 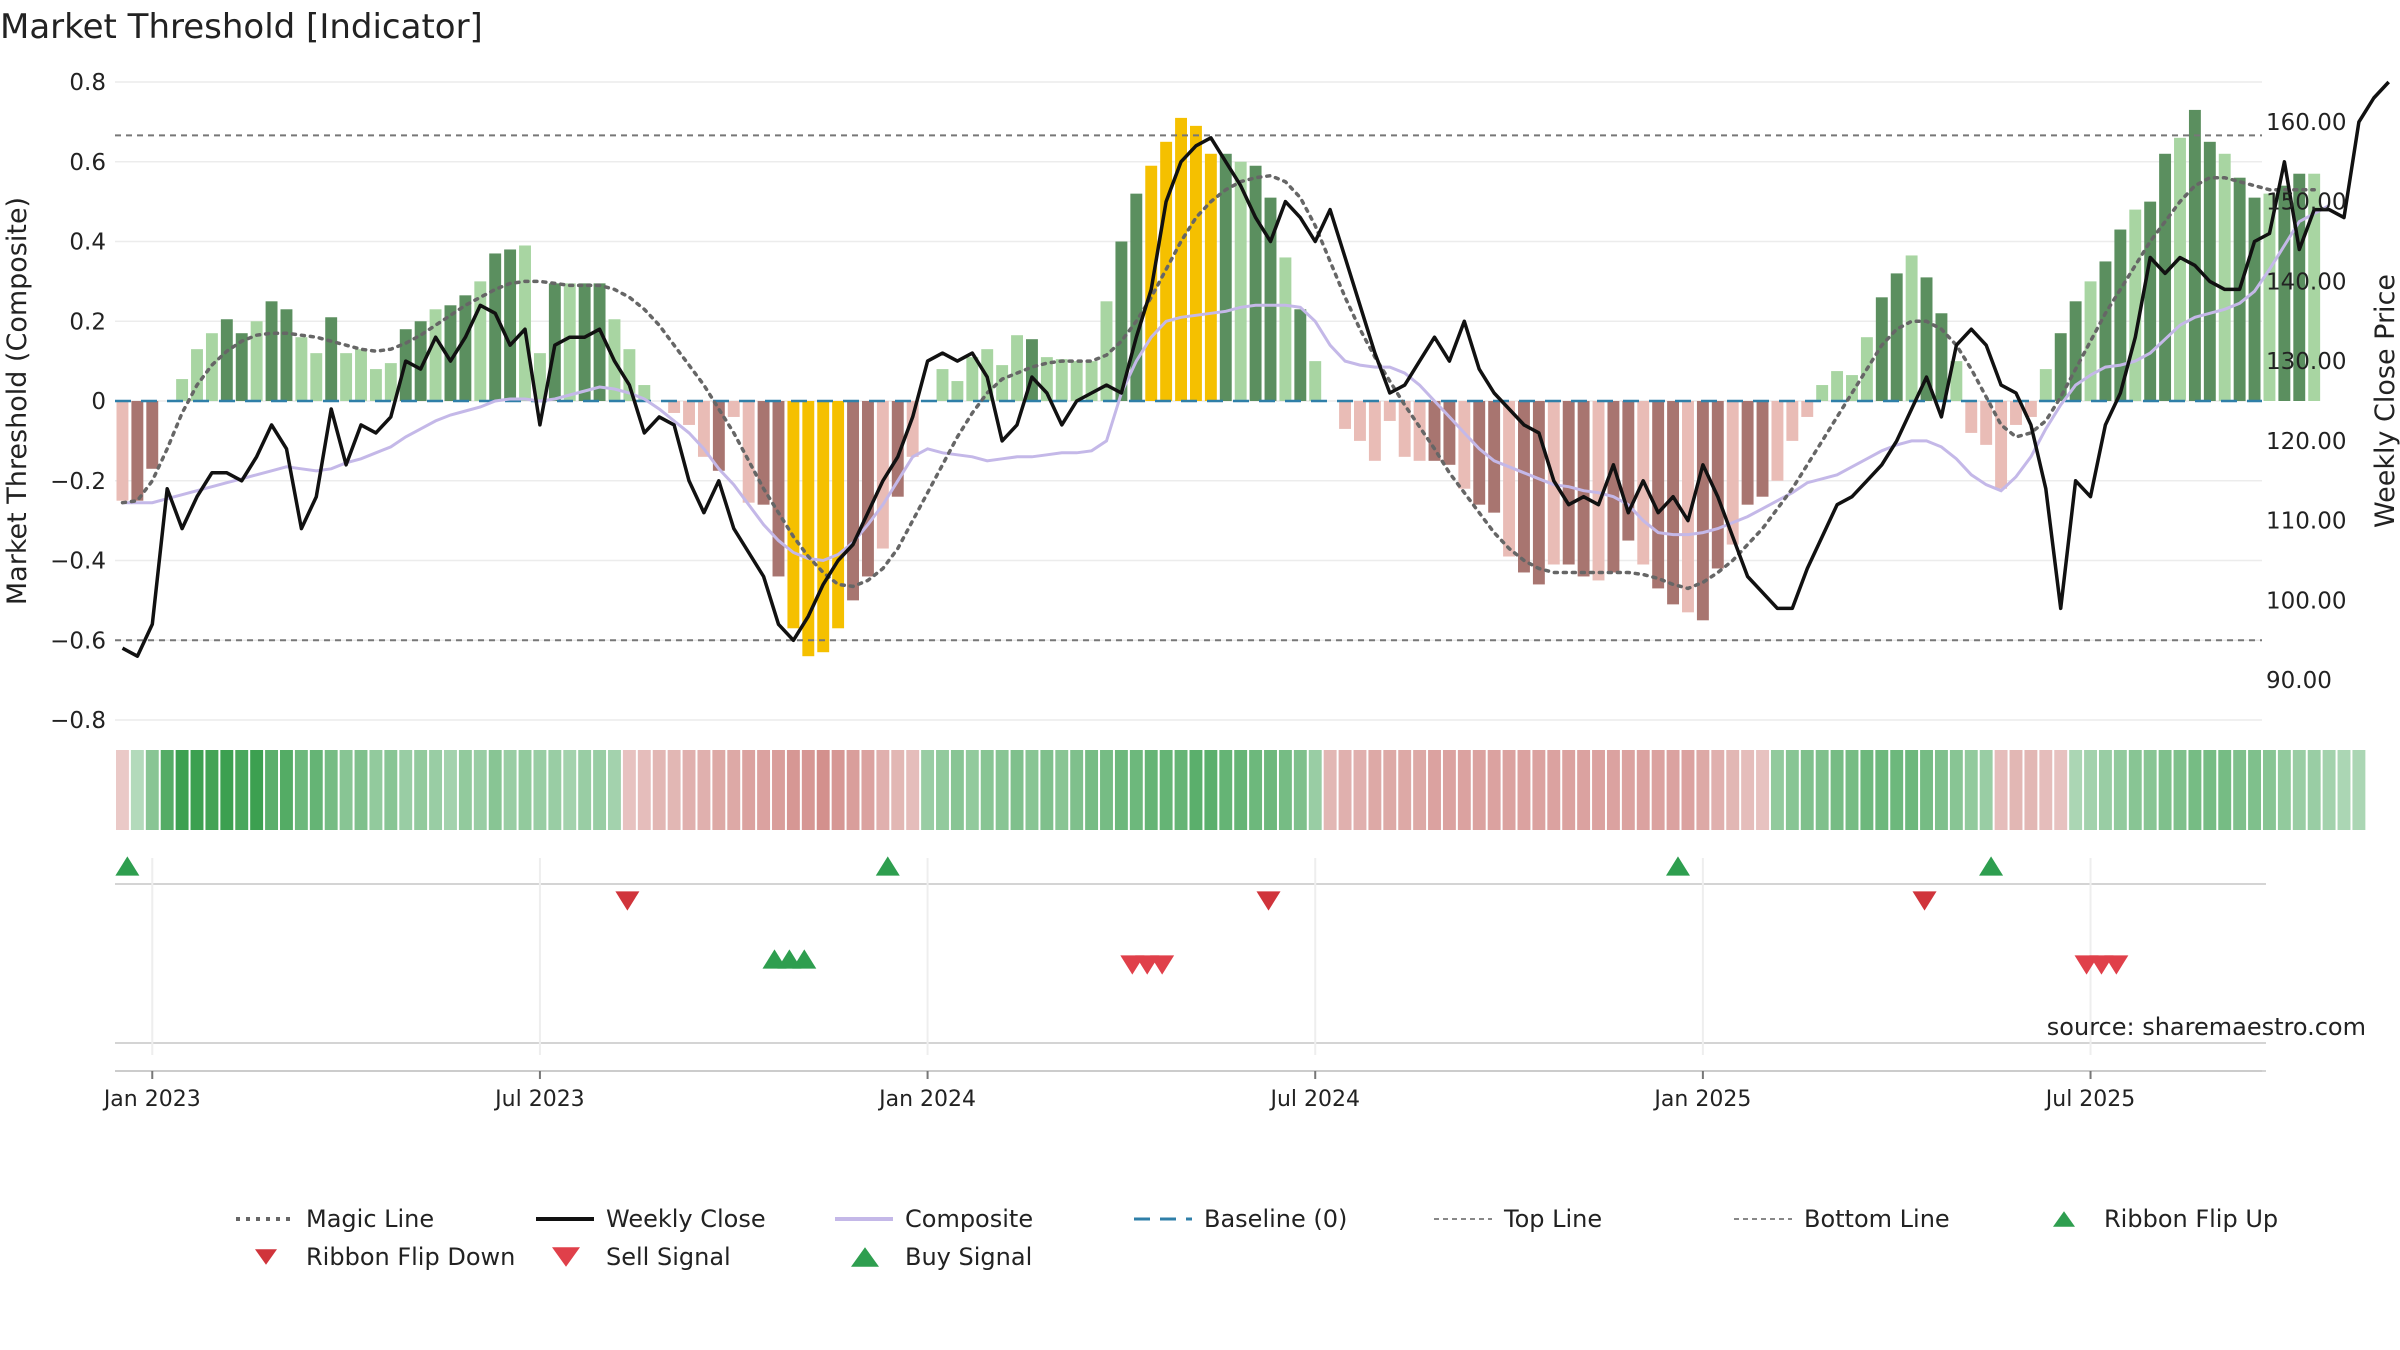 I want to click on legend-marker, so click(x=266, y=1257).